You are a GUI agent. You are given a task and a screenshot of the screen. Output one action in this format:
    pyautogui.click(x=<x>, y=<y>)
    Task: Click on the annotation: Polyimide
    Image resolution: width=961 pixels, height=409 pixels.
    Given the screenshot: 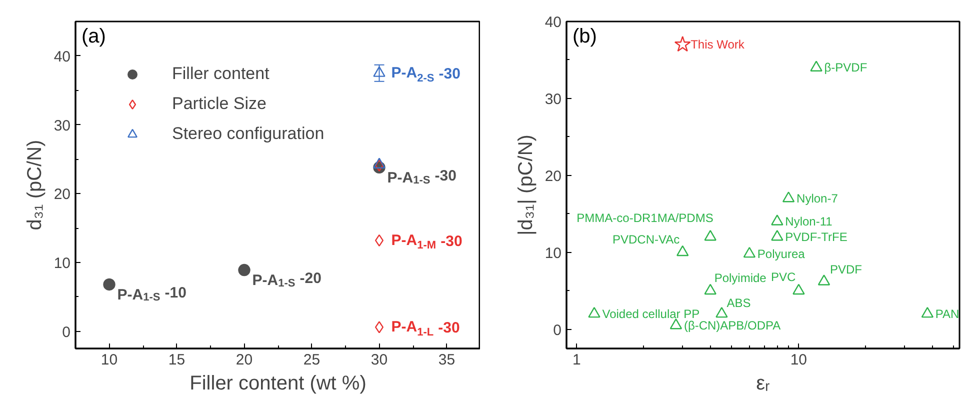 What is the action you would take?
    pyautogui.click(x=740, y=277)
    